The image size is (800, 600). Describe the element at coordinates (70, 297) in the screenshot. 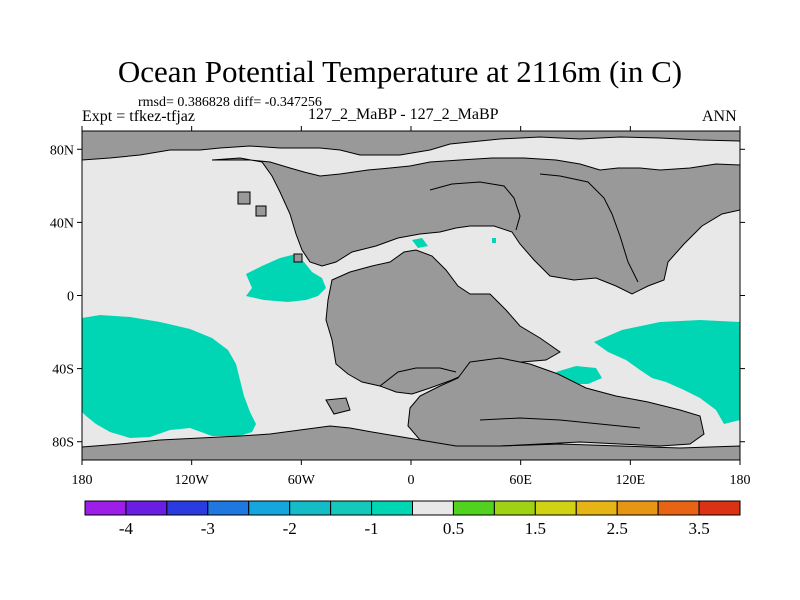

I see `y-tick-label: 0` at that location.